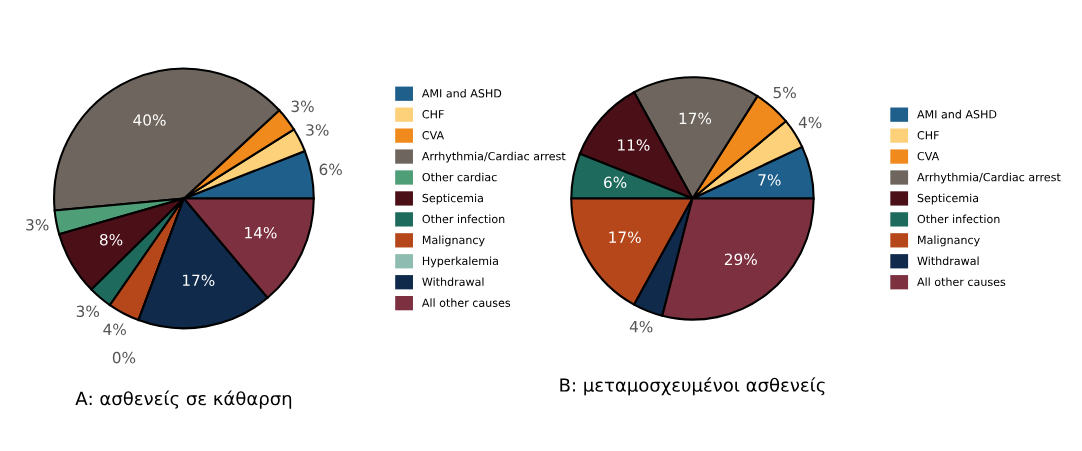 This screenshot has width=1082, height=451. Describe the element at coordinates (183, 399) in the screenshot. I see `text: Α: ασθενείς σε κάθαρση` at that location.